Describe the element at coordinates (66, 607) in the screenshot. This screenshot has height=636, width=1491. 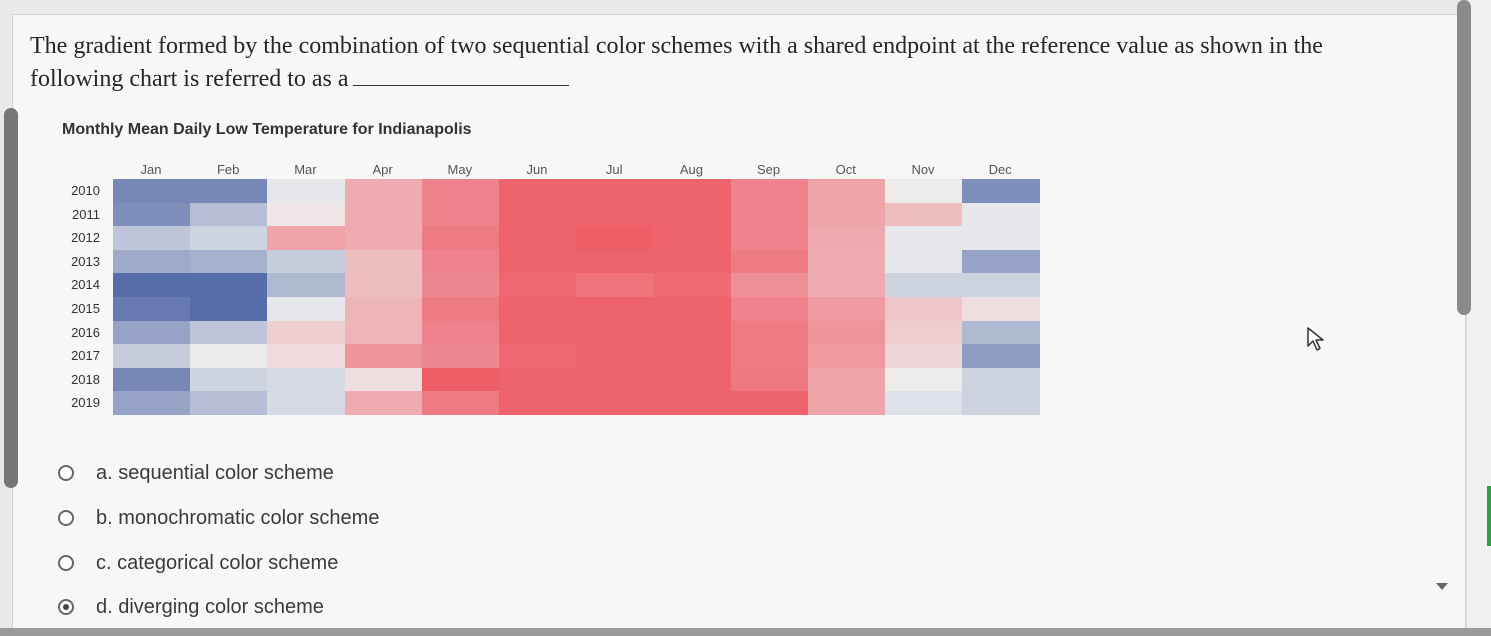
I see `radio-button-d` at that location.